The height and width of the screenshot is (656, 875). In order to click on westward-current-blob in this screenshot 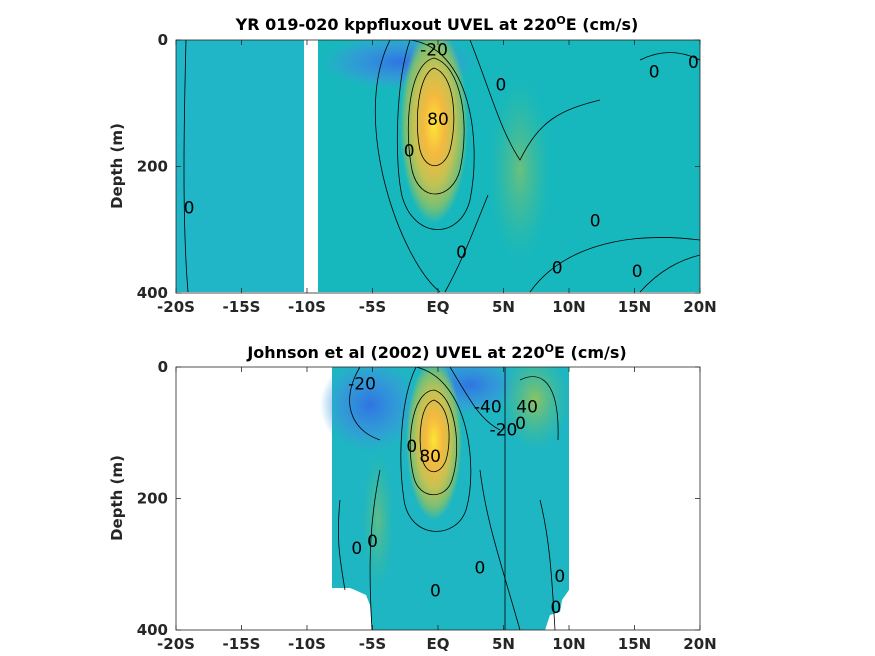, I will do `click(370, 410)`.